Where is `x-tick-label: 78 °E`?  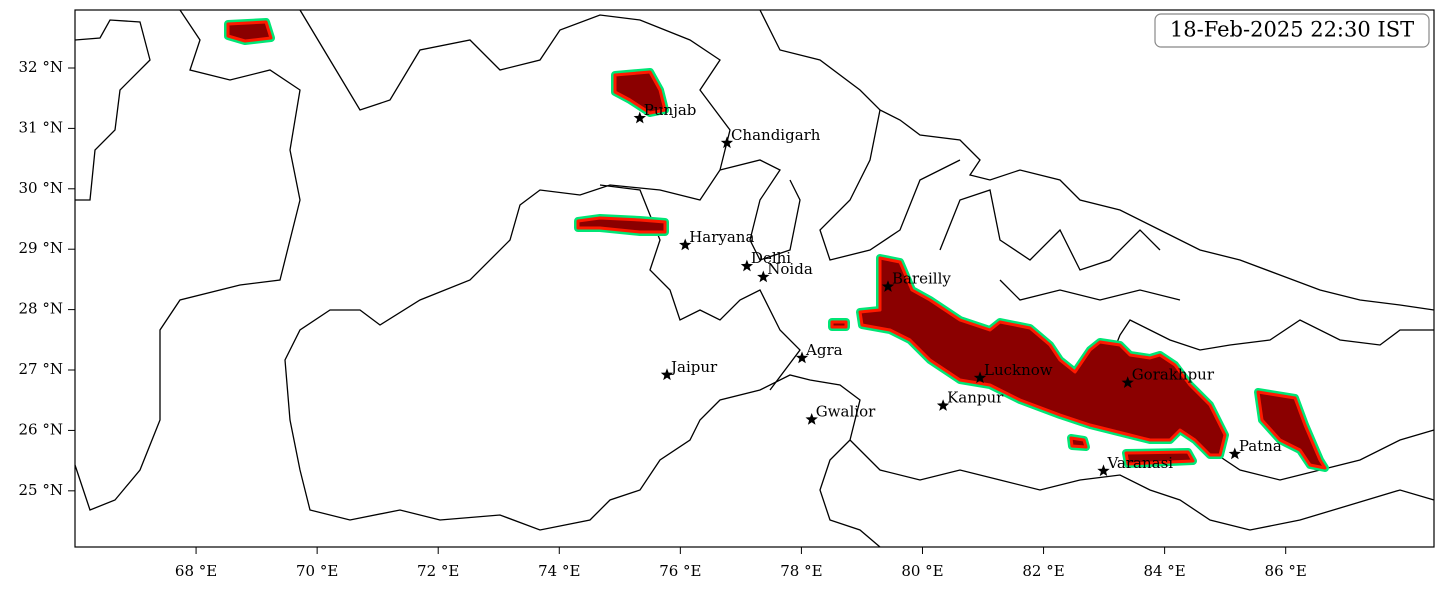
x-tick-label: 78 °E is located at coordinates (801, 571).